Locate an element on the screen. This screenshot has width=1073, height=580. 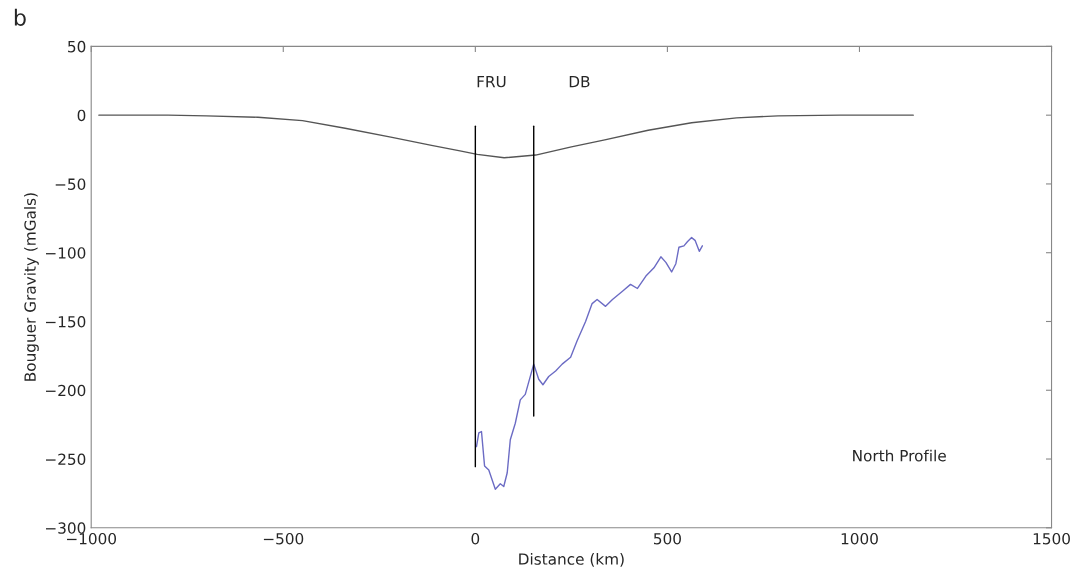
y-tick-label: −250 is located at coordinates (66, 459).